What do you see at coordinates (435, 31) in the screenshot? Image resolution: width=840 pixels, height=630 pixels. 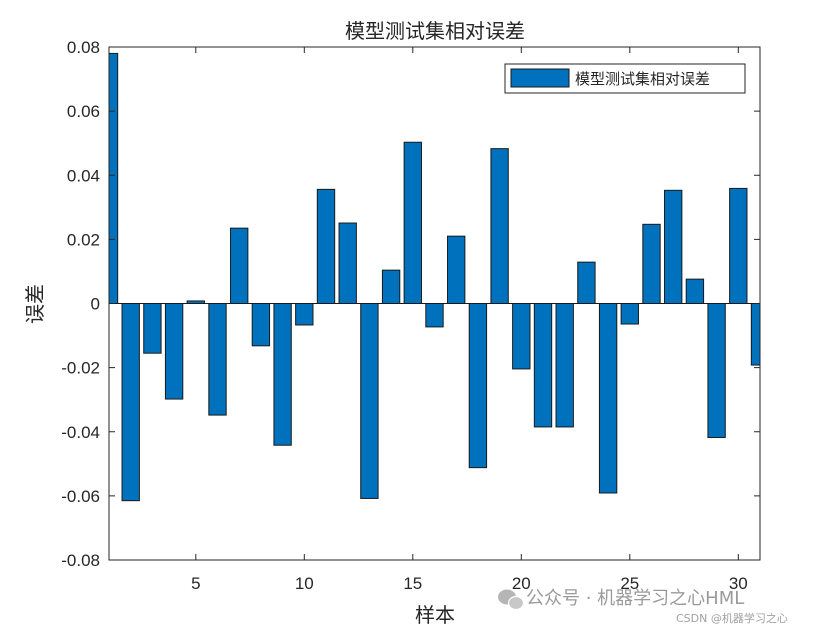 I see `chart-title: 模型测试集相对误差` at bounding box center [435, 31].